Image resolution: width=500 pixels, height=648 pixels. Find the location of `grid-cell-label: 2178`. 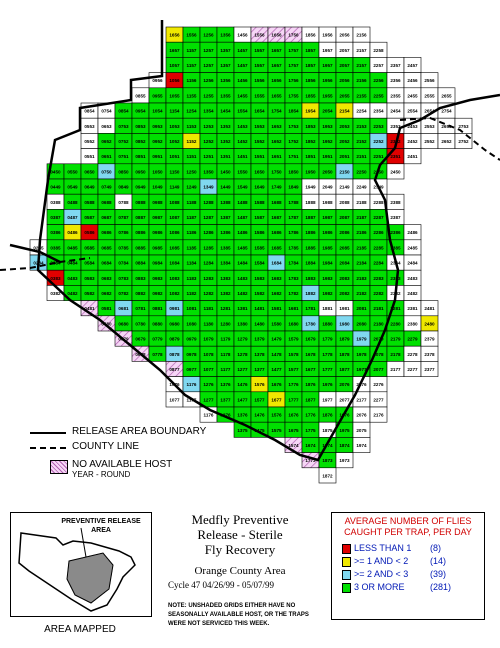

grid-cell-label: 2178 is located at coordinates (395, 354).